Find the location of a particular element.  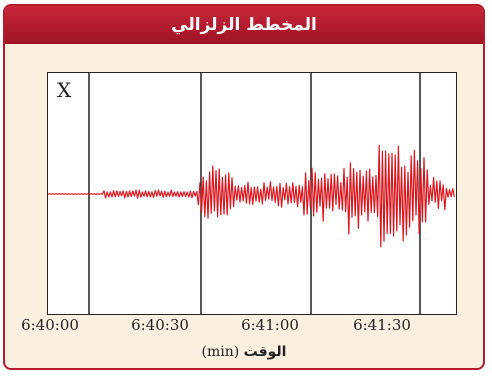

time-axis-word: الوقت is located at coordinates (265, 352).